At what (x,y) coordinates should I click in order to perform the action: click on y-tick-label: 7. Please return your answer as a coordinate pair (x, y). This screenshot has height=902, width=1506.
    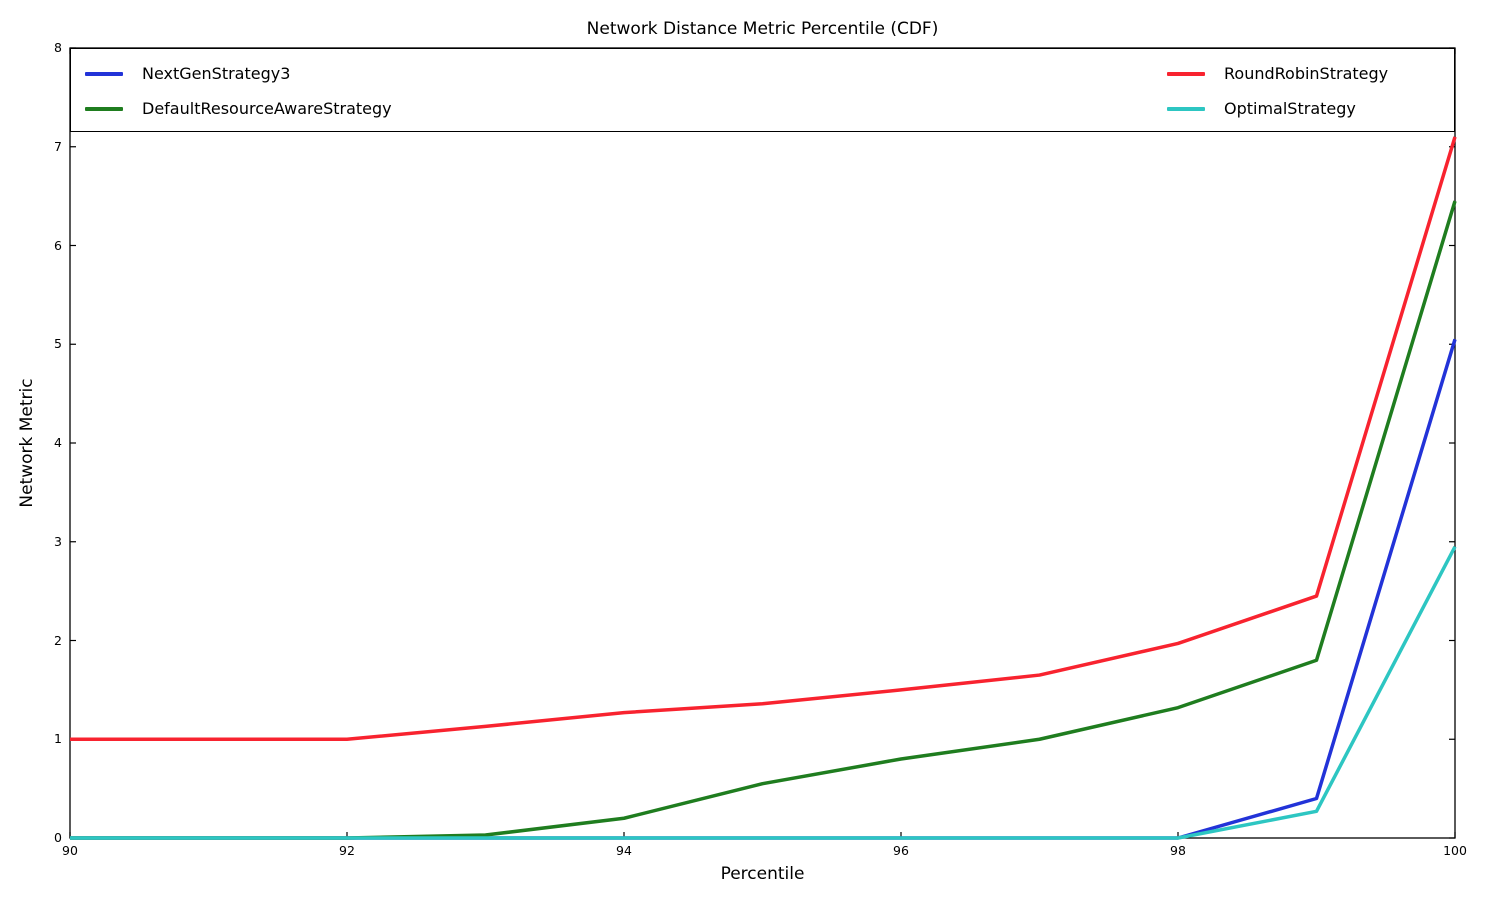
    Looking at the image, I should click on (58, 146).